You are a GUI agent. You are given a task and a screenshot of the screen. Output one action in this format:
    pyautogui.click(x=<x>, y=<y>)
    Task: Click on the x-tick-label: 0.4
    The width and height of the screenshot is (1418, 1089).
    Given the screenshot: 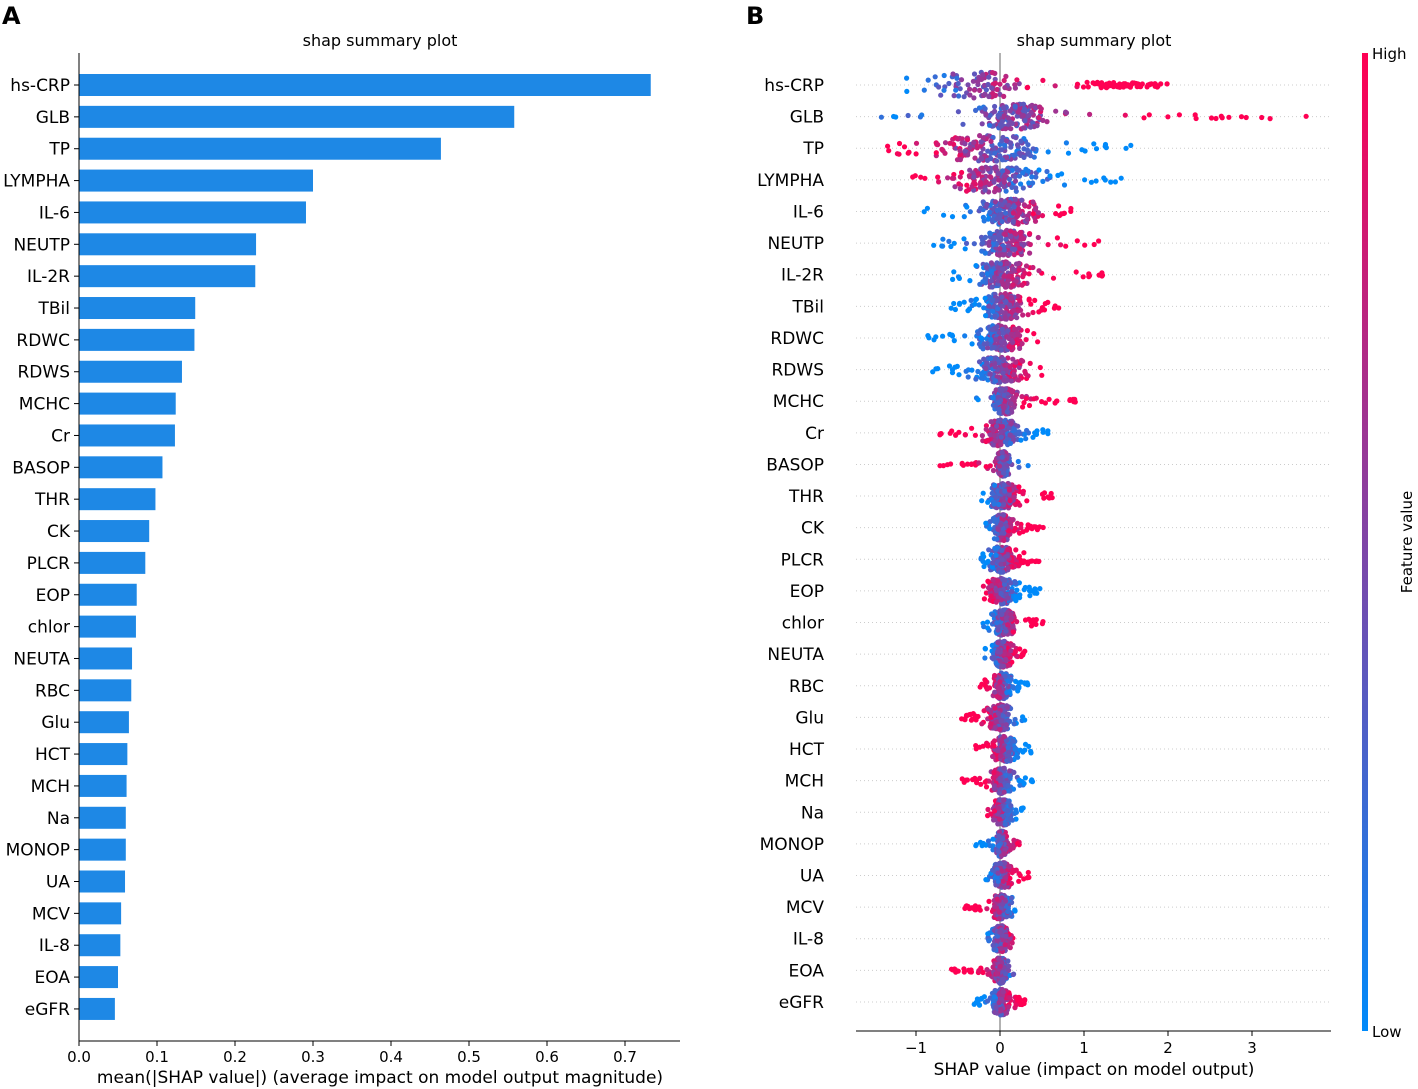 What is the action you would take?
    pyautogui.click(x=391, y=1057)
    